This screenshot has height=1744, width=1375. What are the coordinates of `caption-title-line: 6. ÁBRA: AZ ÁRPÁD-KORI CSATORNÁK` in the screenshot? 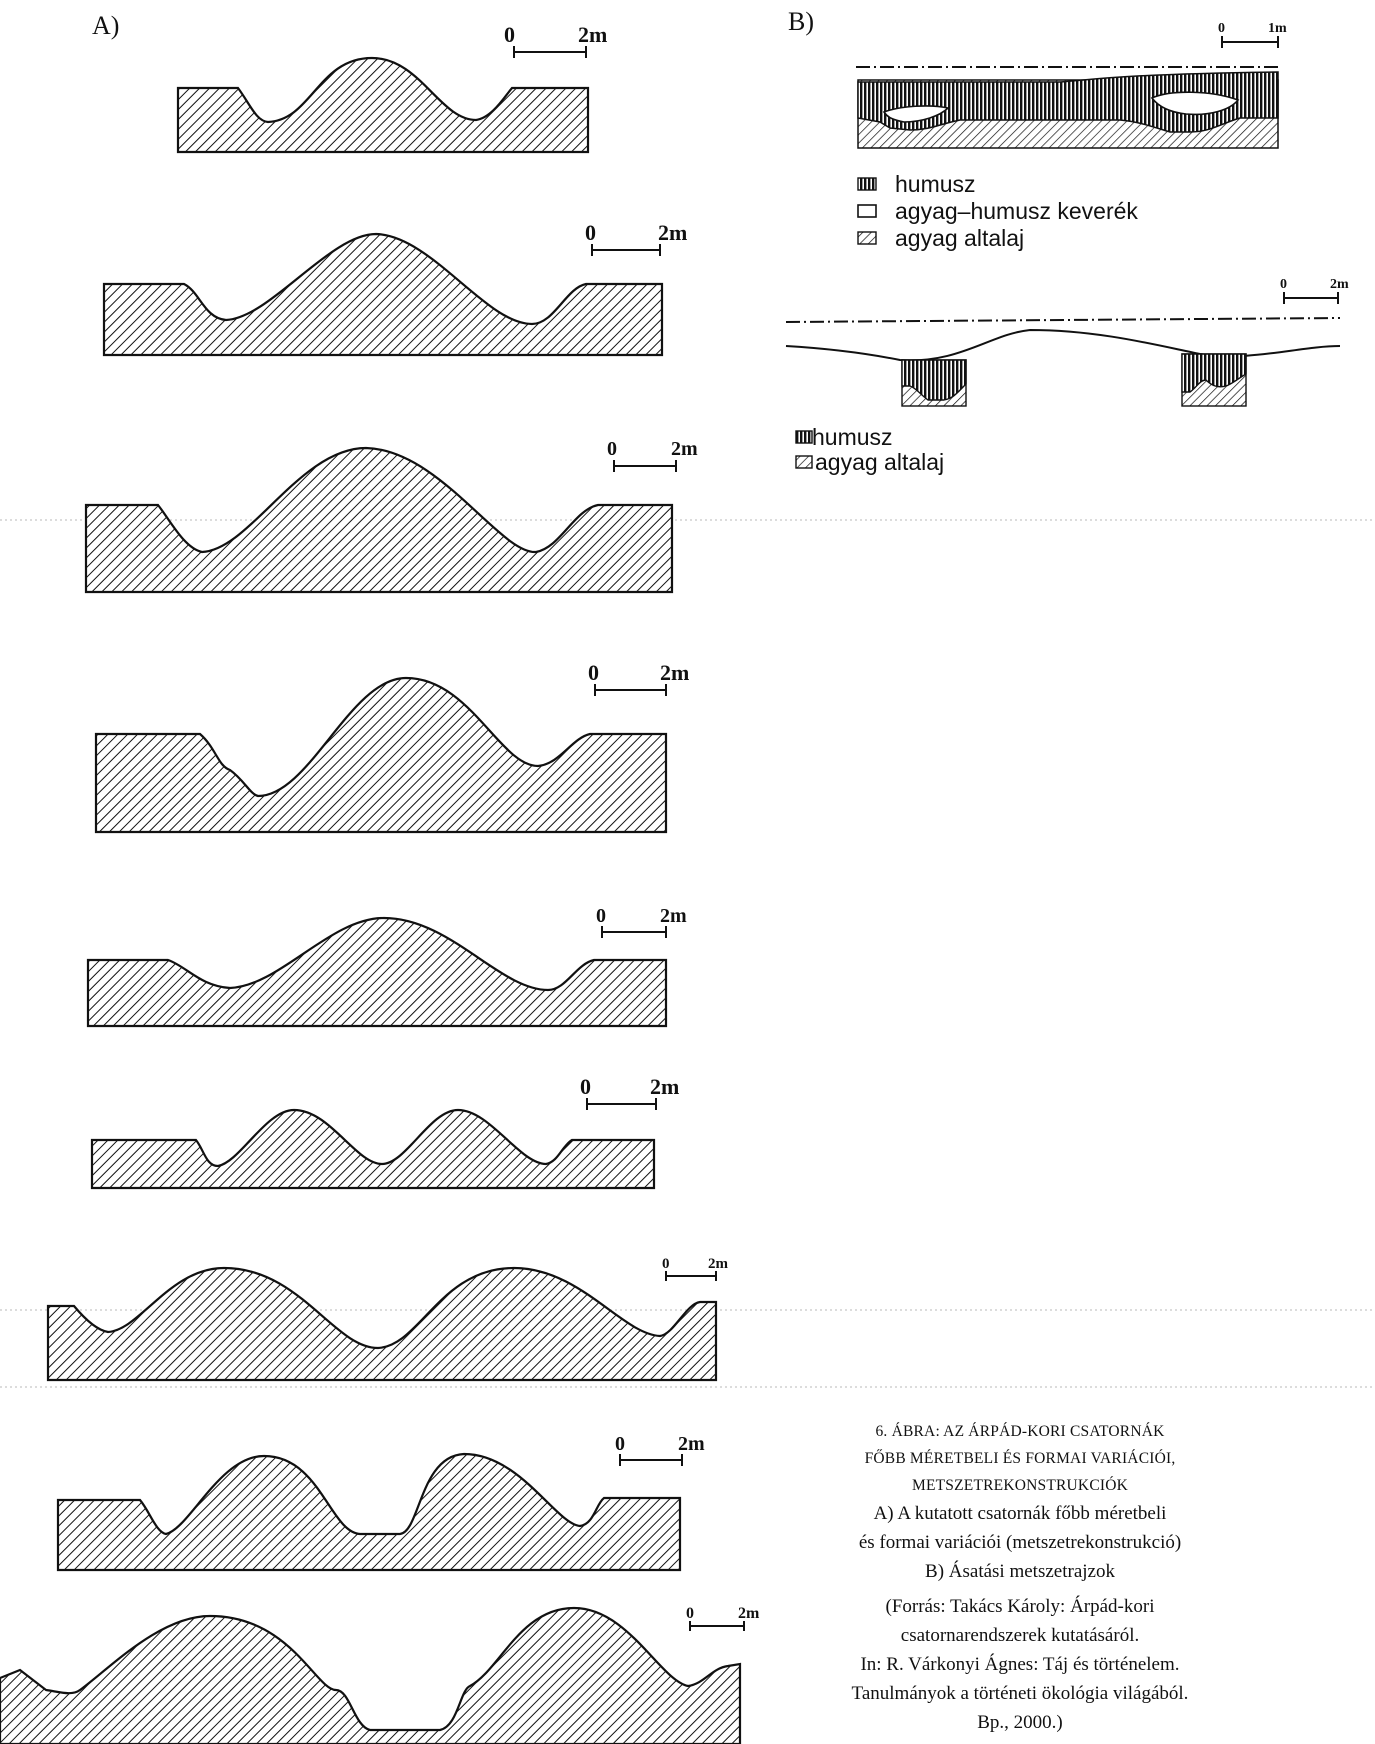 It's located at (1020, 1431).